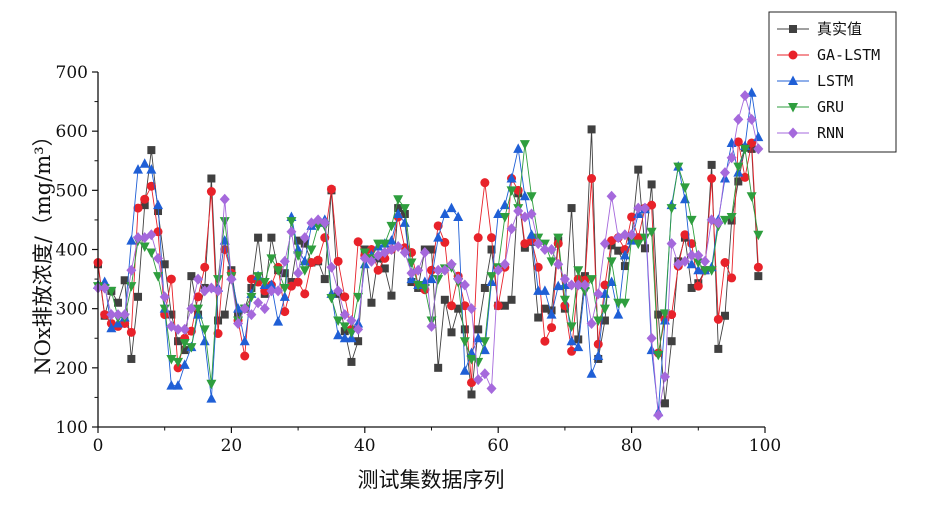  I want to click on legend-label: LSTM, so click(835, 81).